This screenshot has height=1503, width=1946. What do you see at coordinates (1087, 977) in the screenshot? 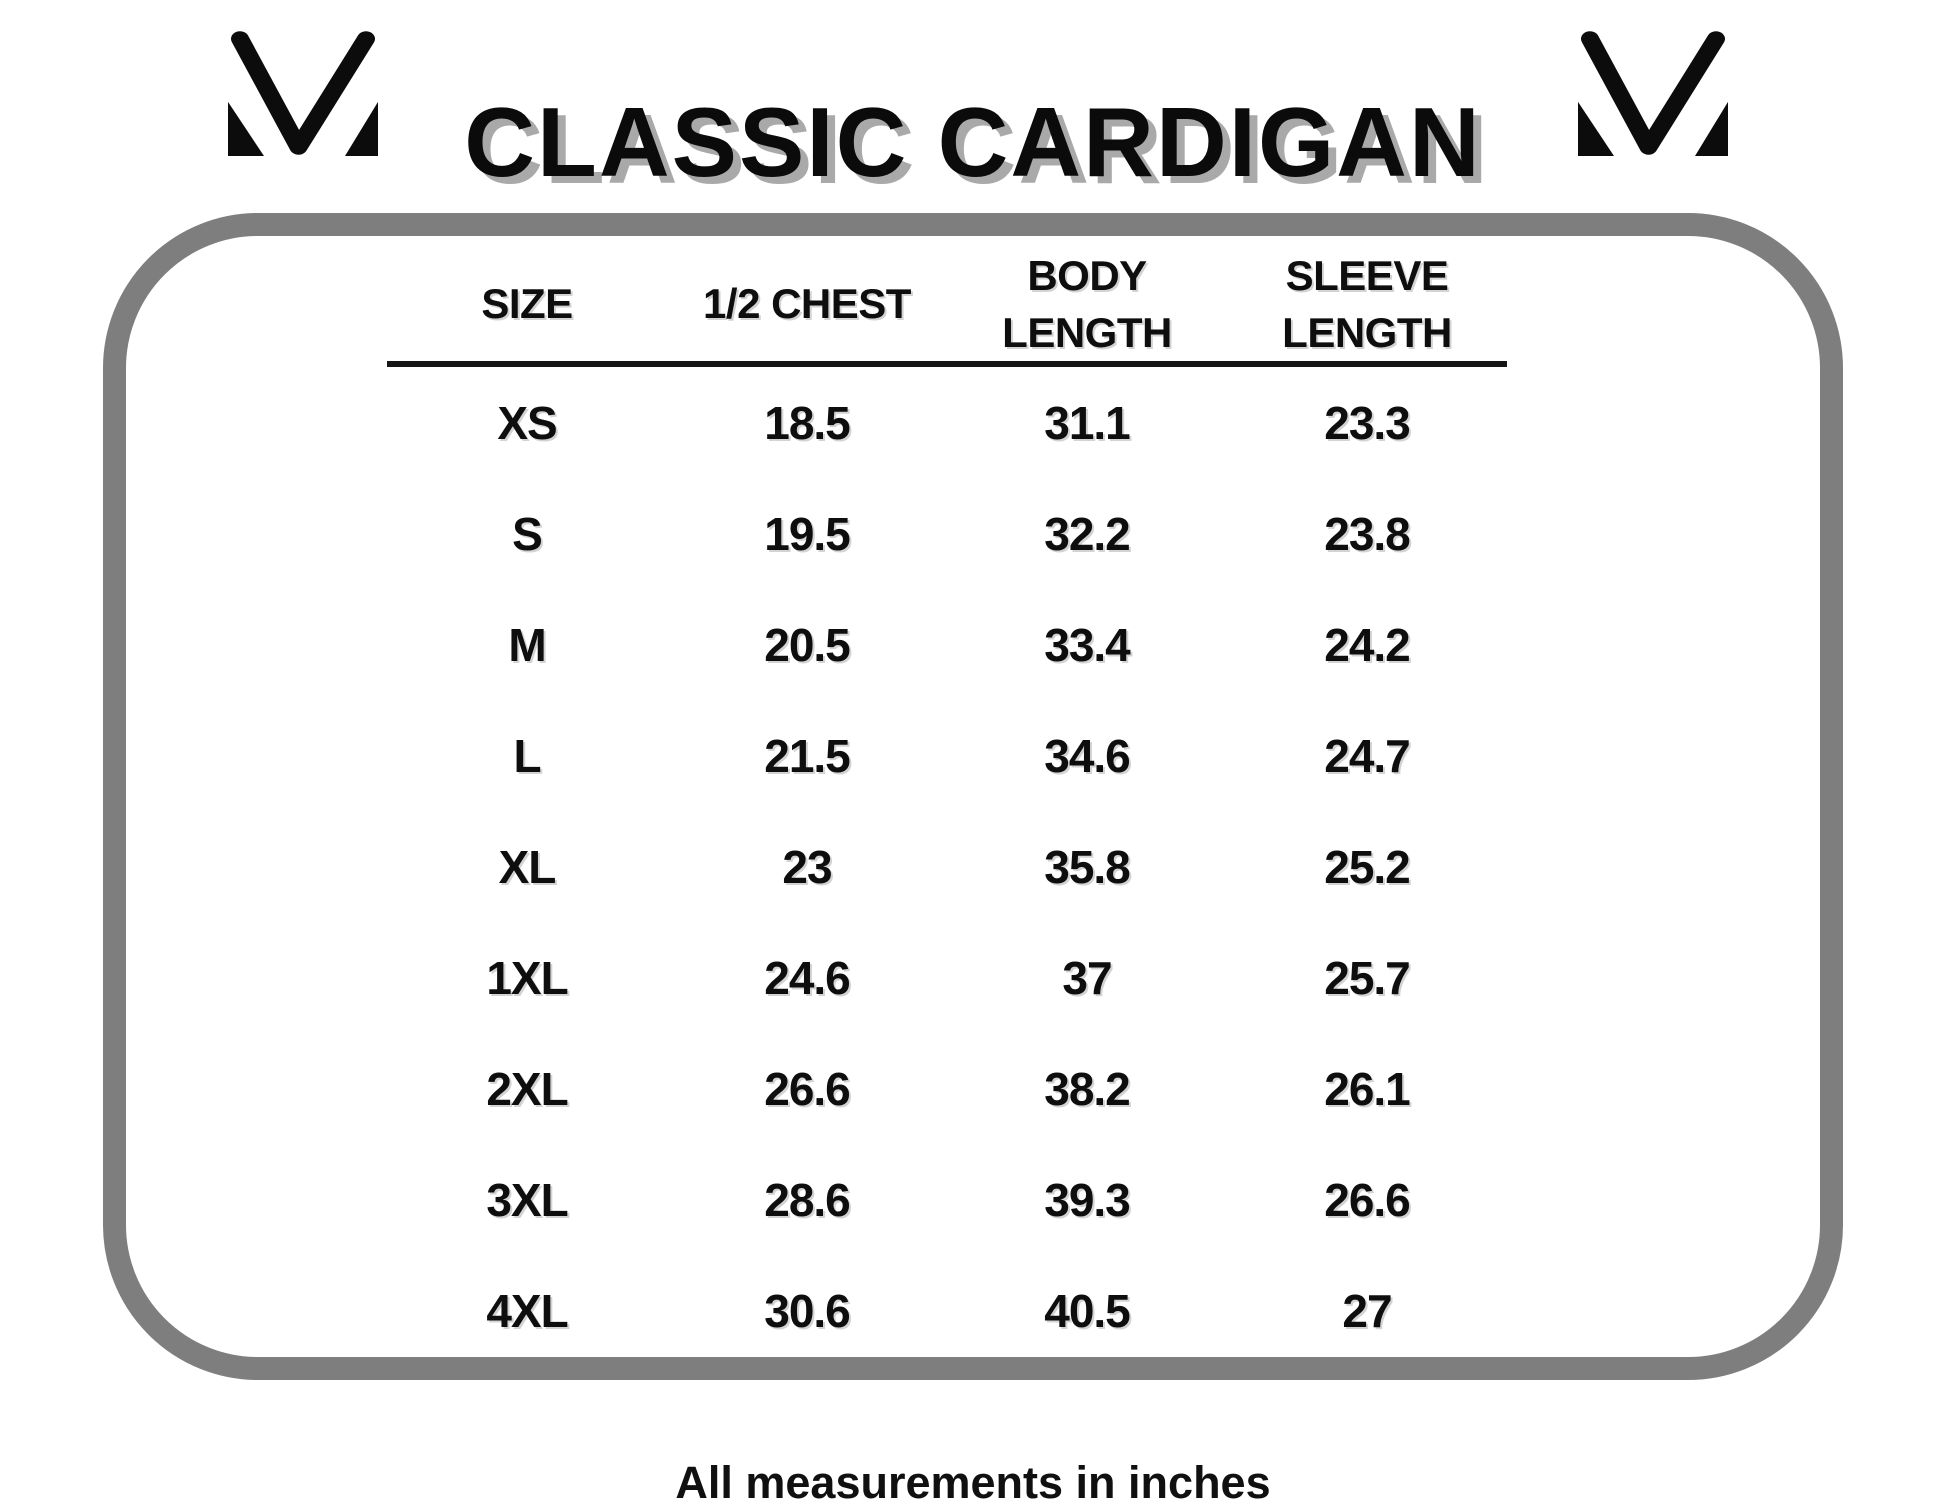
I see `body_length-cell: 37` at bounding box center [1087, 977].